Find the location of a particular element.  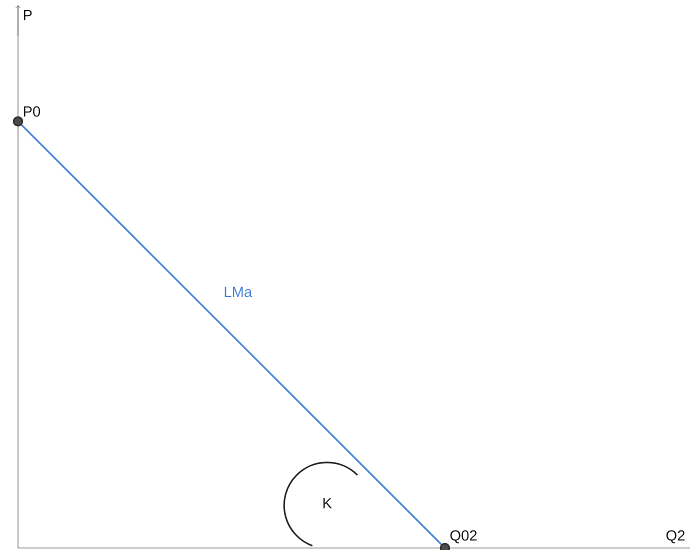

annotation: Q02 is located at coordinates (463, 537).